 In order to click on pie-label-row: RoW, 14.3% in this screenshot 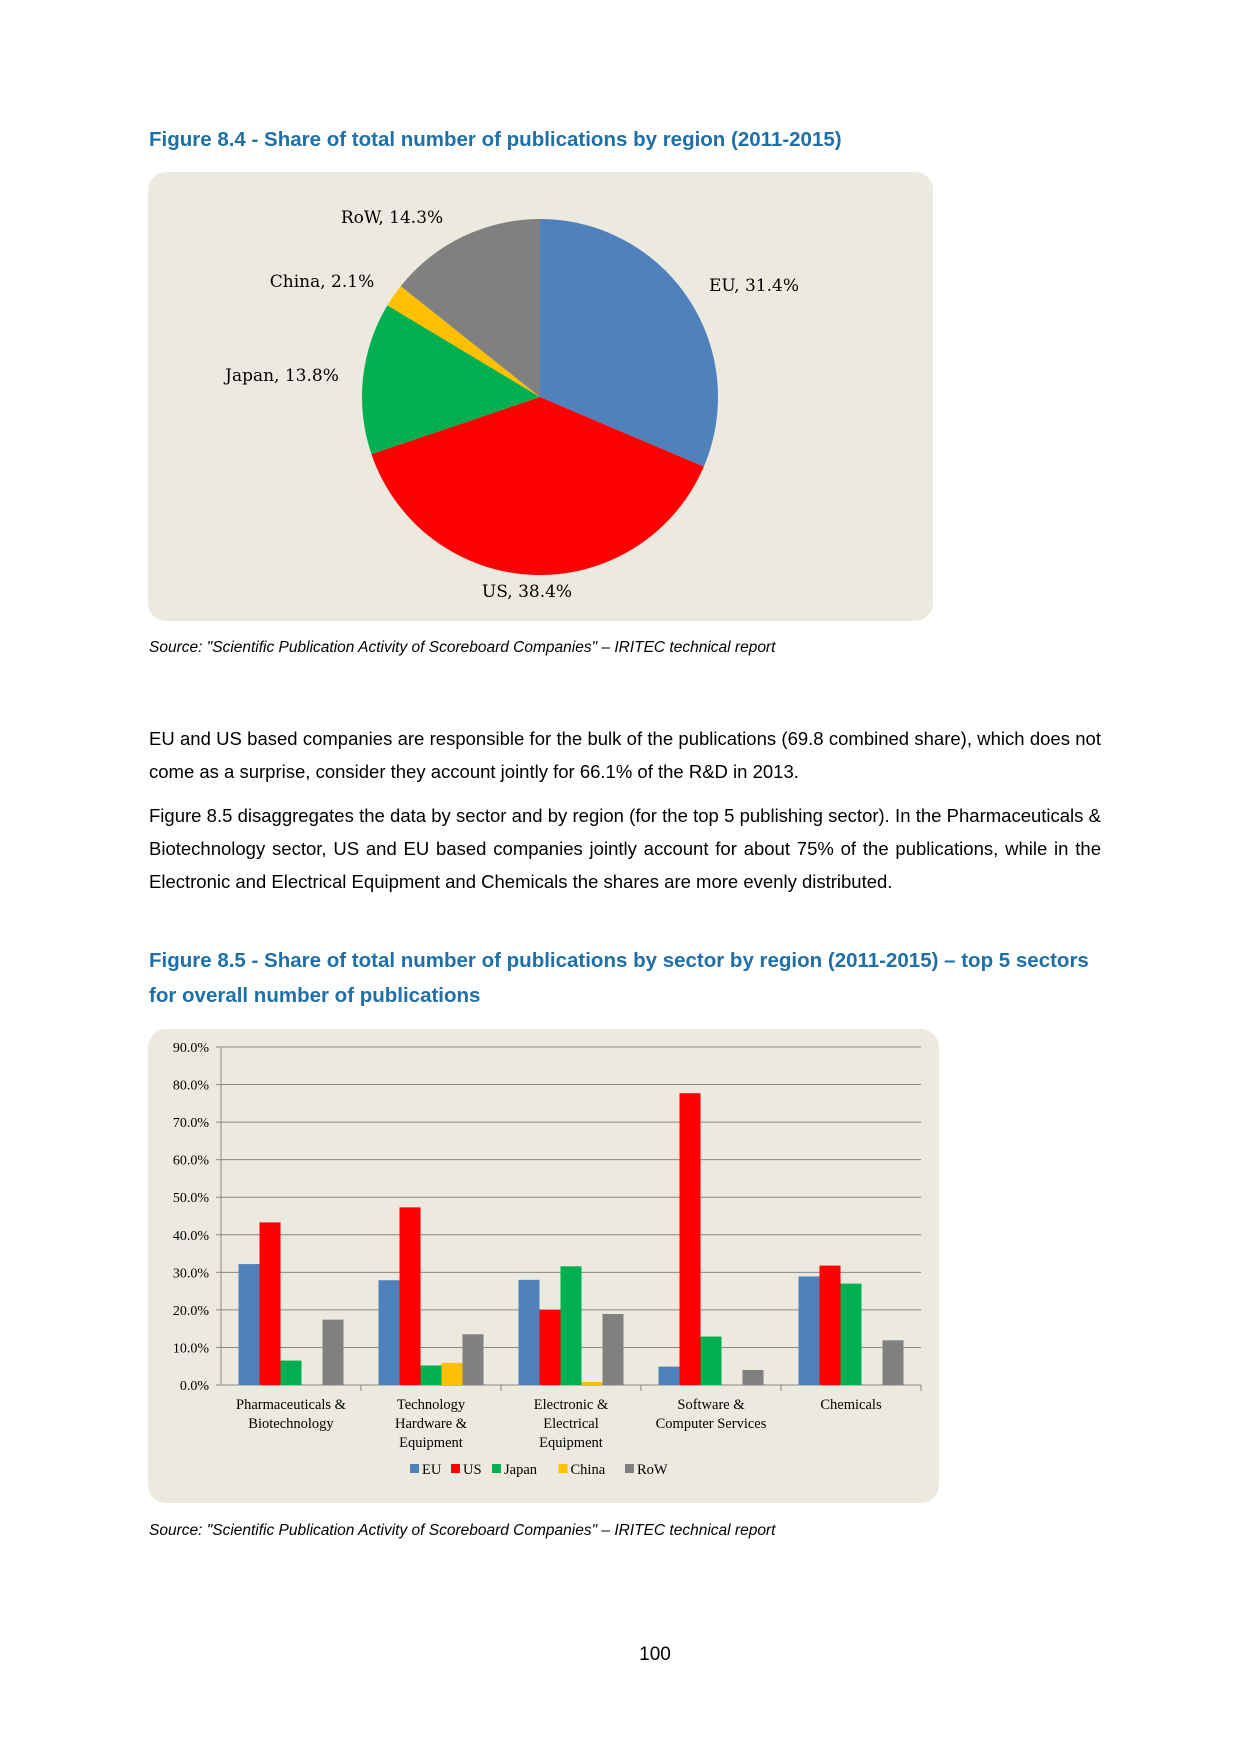, I will do `click(392, 218)`.